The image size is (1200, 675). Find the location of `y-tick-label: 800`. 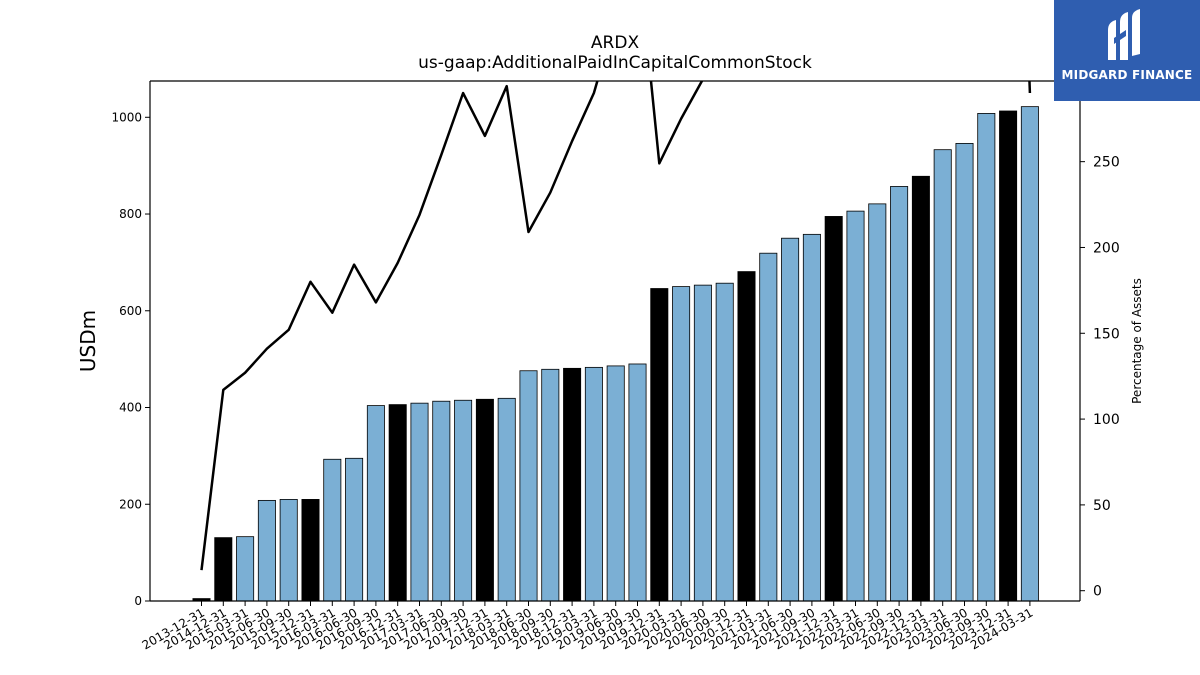

y-tick-label: 800 is located at coordinates (130, 214).